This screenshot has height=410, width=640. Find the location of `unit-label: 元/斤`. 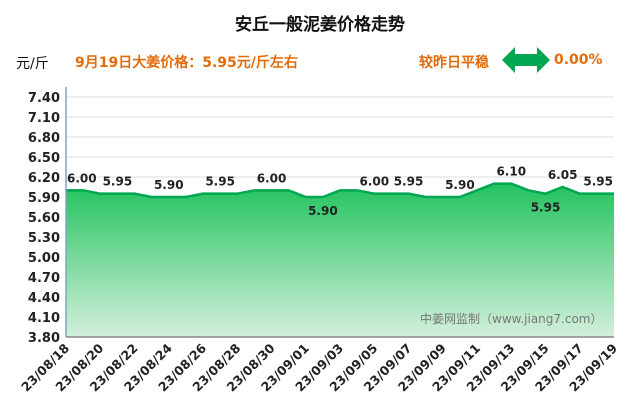

unit-label: 元/斤 is located at coordinates (32, 64).